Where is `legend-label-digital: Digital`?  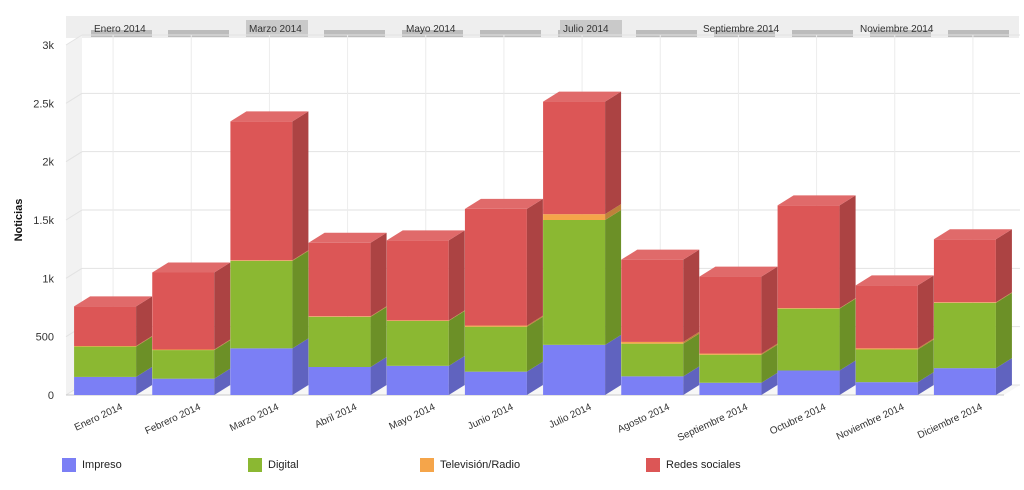
legend-label-digital: Digital is located at coordinates (283, 465).